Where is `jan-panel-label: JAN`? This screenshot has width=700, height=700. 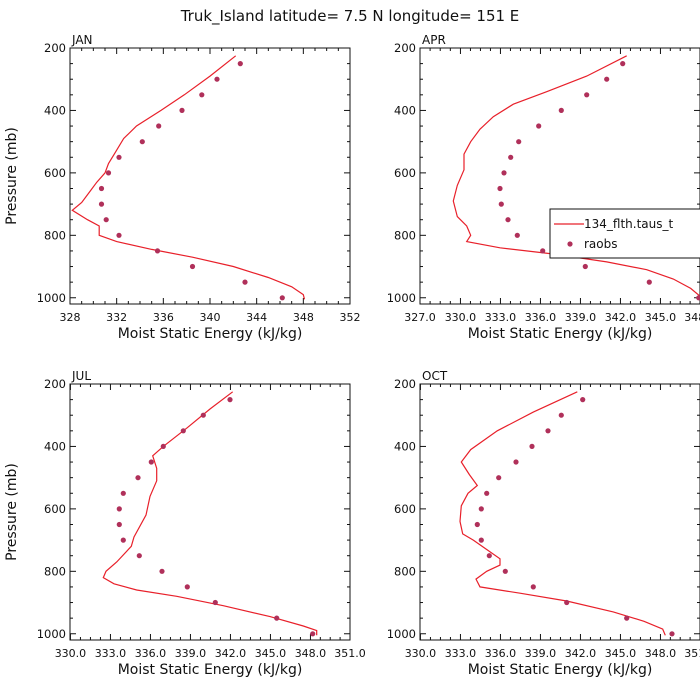
jan-panel-label: JAN is located at coordinates (82, 40).